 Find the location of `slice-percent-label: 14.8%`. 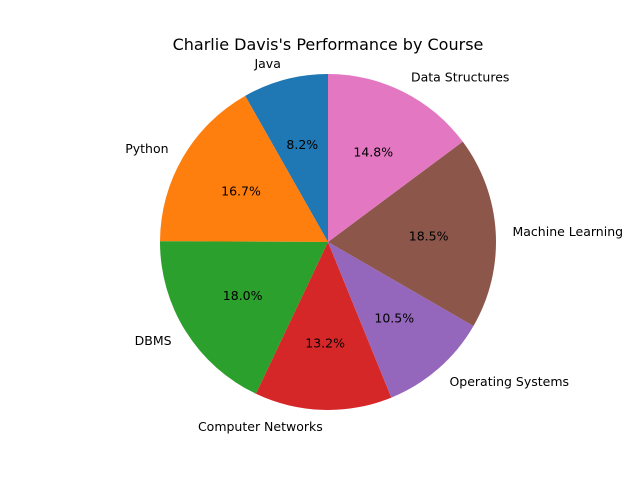

slice-percent-label: 14.8% is located at coordinates (373, 151).